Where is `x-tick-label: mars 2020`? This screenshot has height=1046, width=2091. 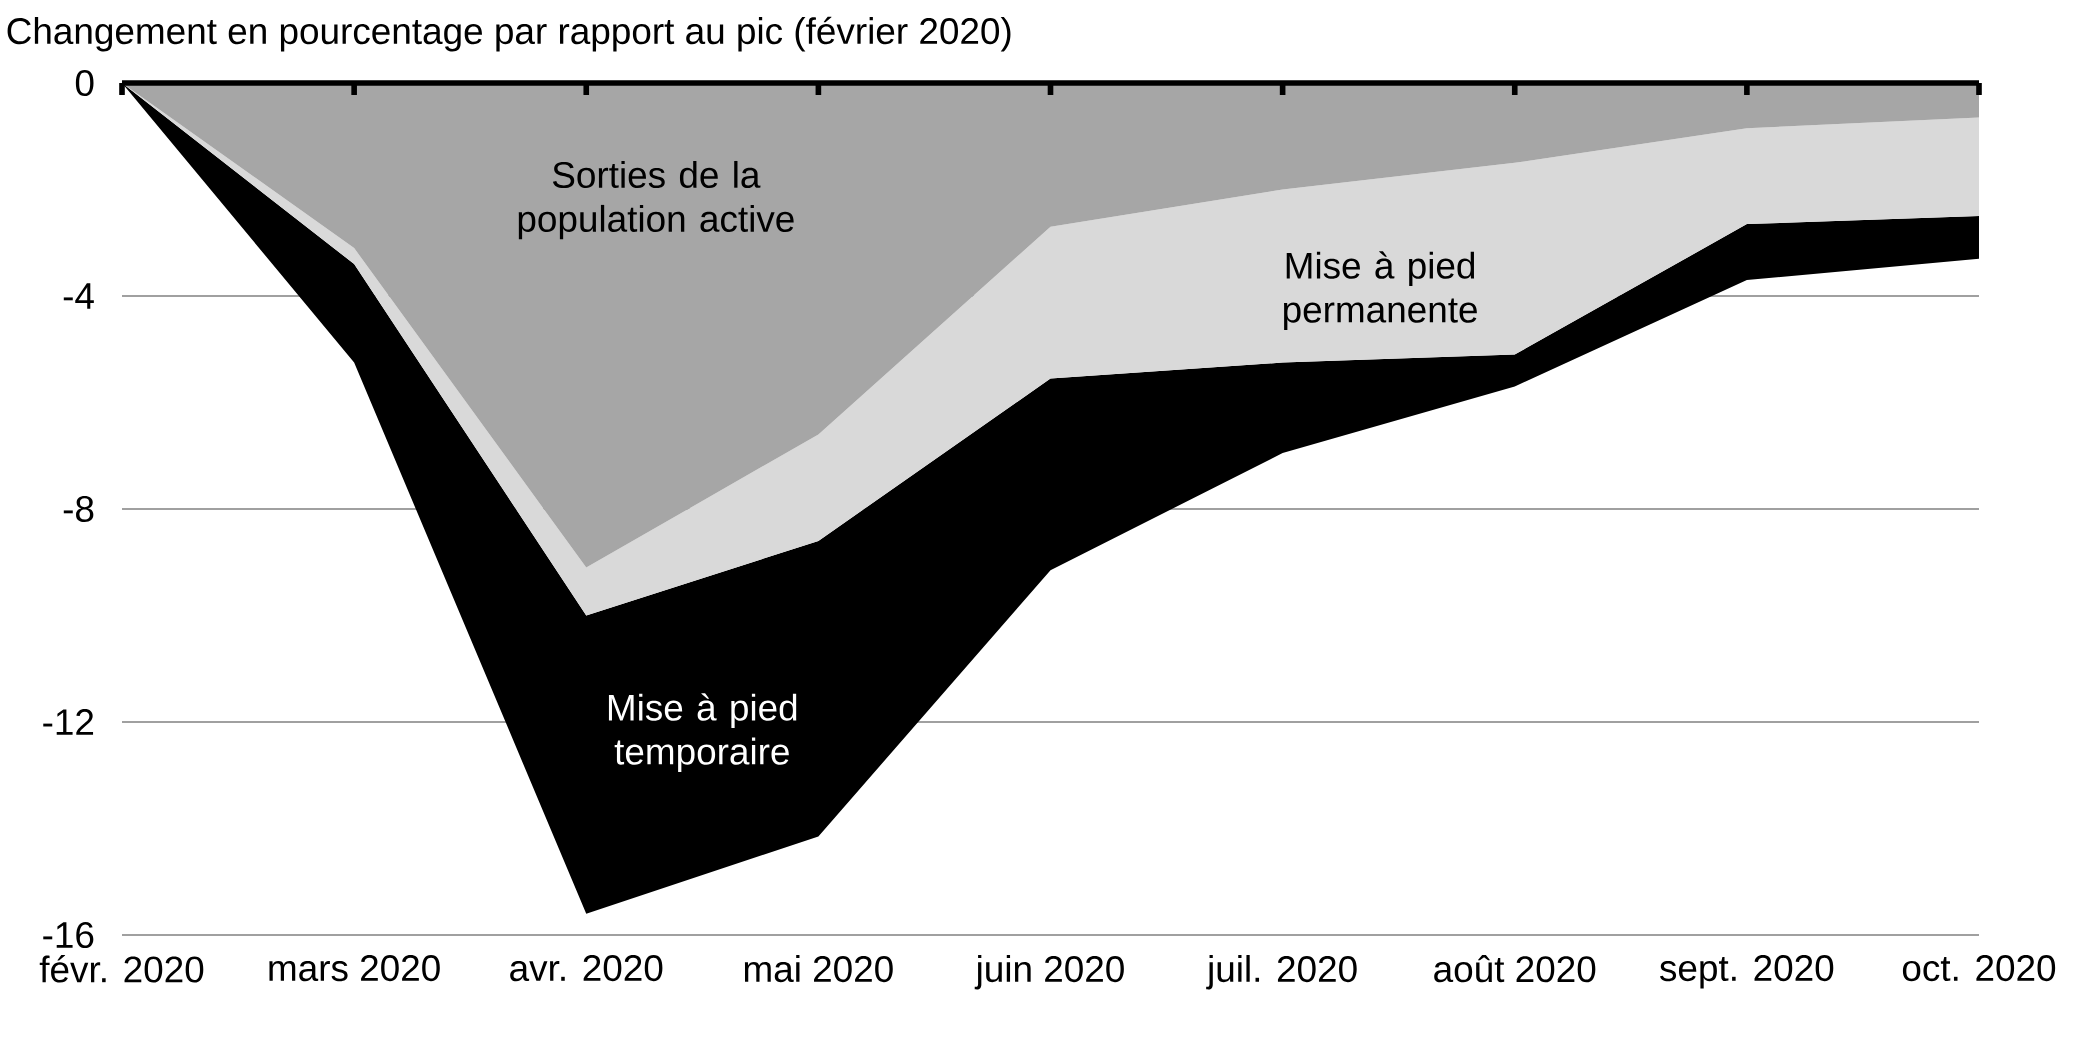
x-tick-label: mars 2020 is located at coordinates (354, 968).